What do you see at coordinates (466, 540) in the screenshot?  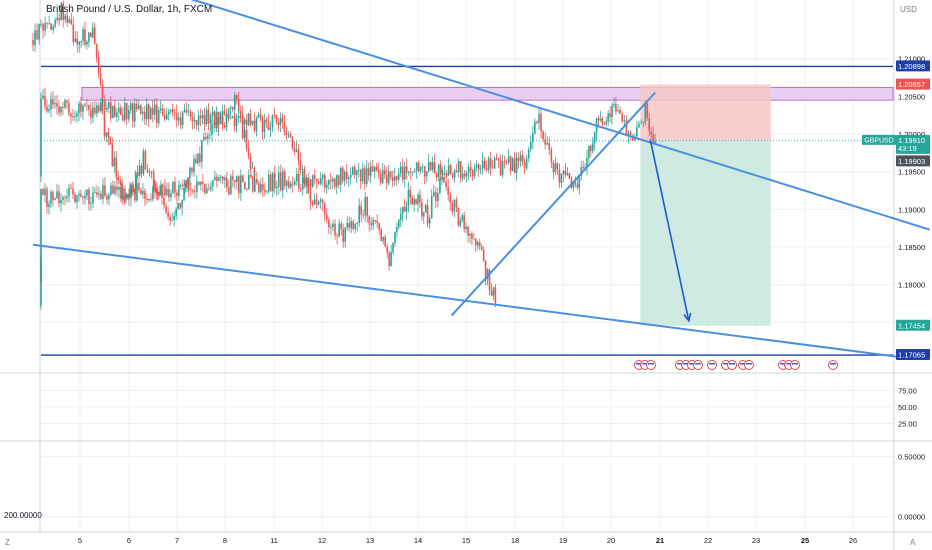 I see `time-axis-tick: 15` at bounding box center [466, 540].